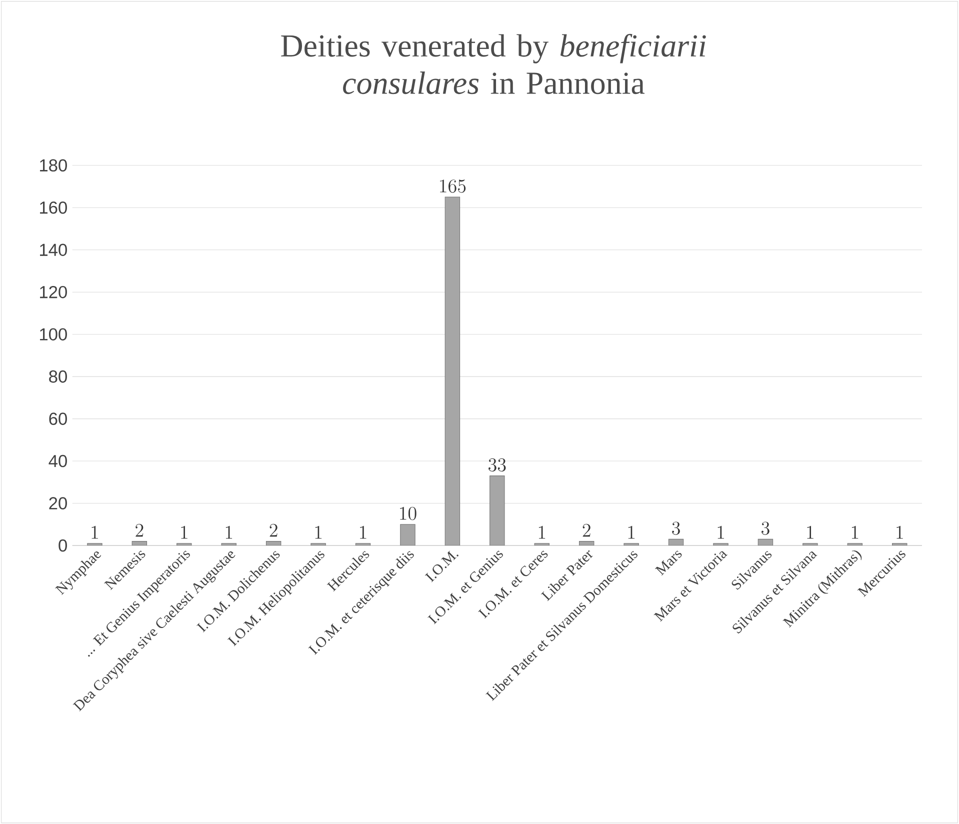  What do you see at coordinates (453, 186) in the screenshot?
I see `data-label: 165` at bounding box center [453, 186].